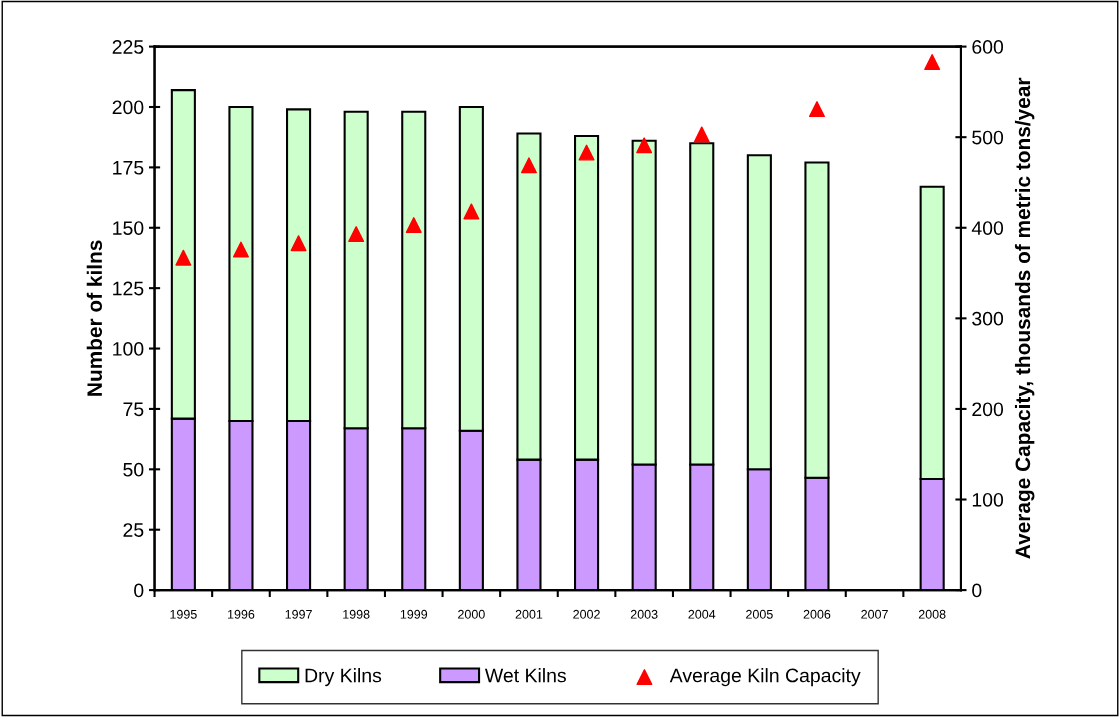 The width and height of the screenshot is (1120, 717). What do you see at coordinates (988, 499) in the screenshot?
I see `y2-tick-label: 100` at bounding box center [988, 499].